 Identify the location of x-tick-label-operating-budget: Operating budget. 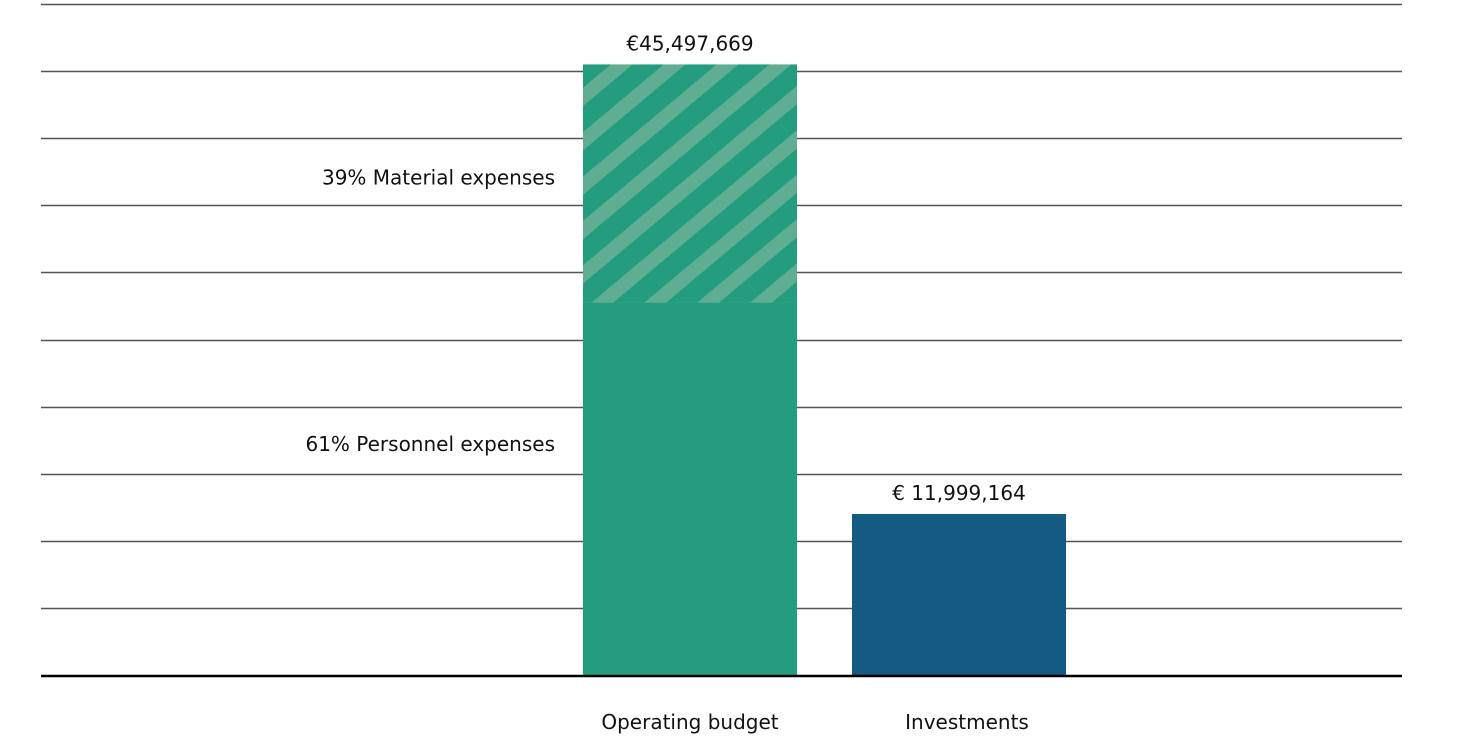
(689, 722).